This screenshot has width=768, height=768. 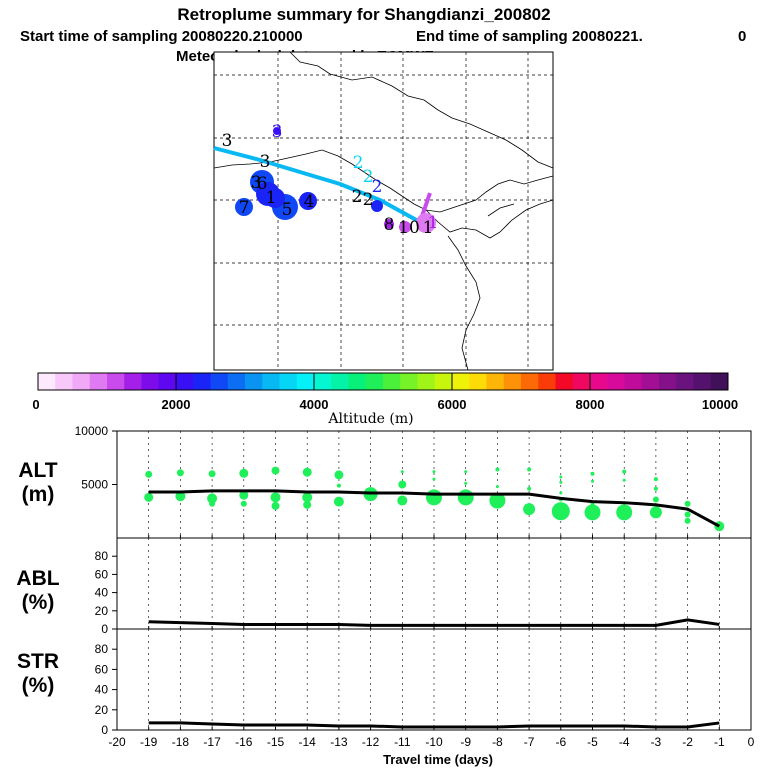 I want to click on str-ylabel: STR, so click(x=38, y=661).